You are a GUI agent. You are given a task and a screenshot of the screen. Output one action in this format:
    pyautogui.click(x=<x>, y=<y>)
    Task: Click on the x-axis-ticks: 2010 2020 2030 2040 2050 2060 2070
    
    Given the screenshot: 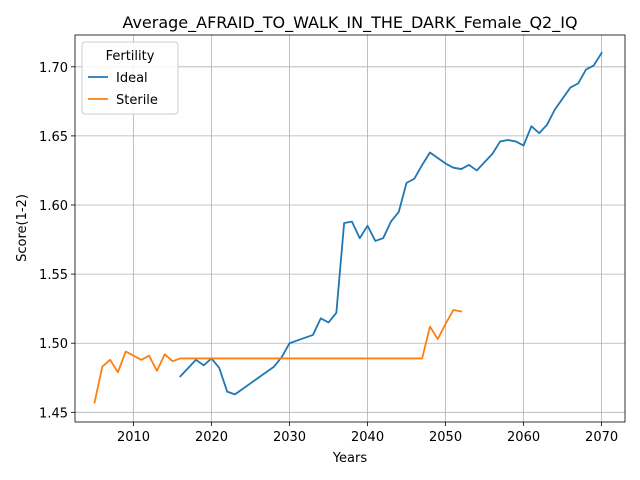 What is the action you would take?
    pyautogui.click(x=367, y=433)
    